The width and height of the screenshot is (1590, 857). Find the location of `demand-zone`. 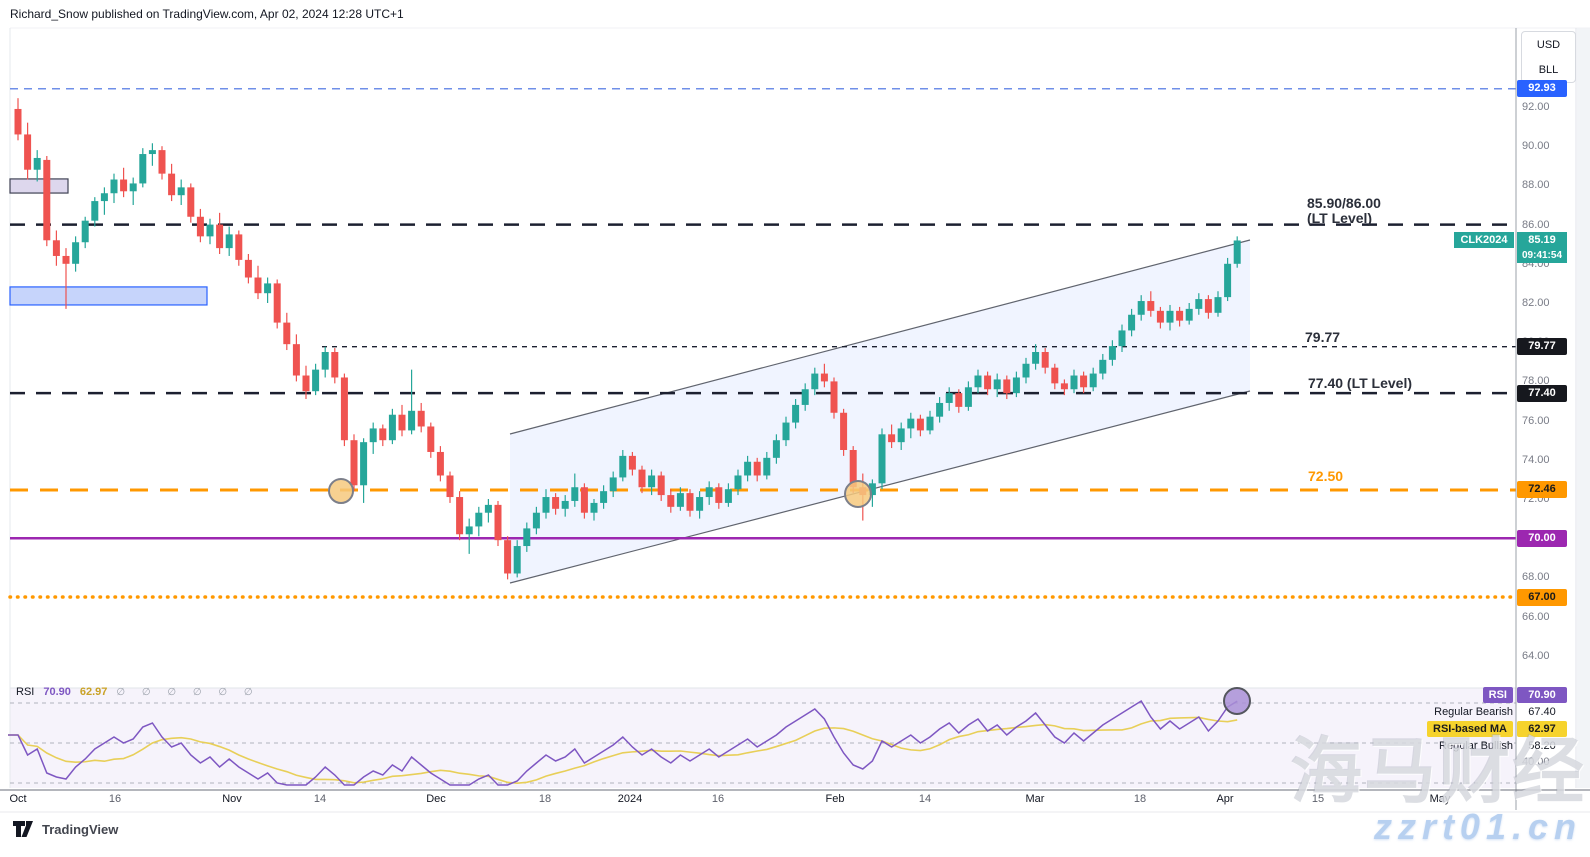

demand-zone is located at coordinates (108, 296).